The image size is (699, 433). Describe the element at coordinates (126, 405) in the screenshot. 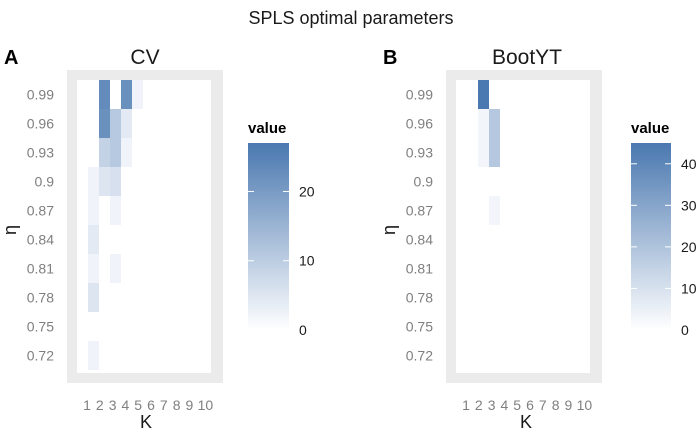

I see `x-tick-label: 4` at that location.